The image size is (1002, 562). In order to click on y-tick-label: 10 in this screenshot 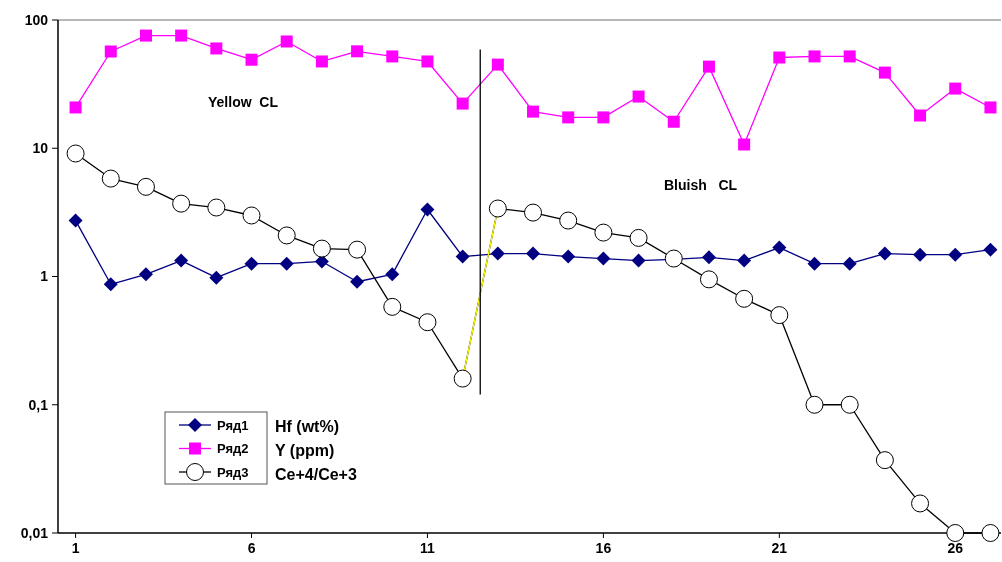, I will do `click(40, 148)`.